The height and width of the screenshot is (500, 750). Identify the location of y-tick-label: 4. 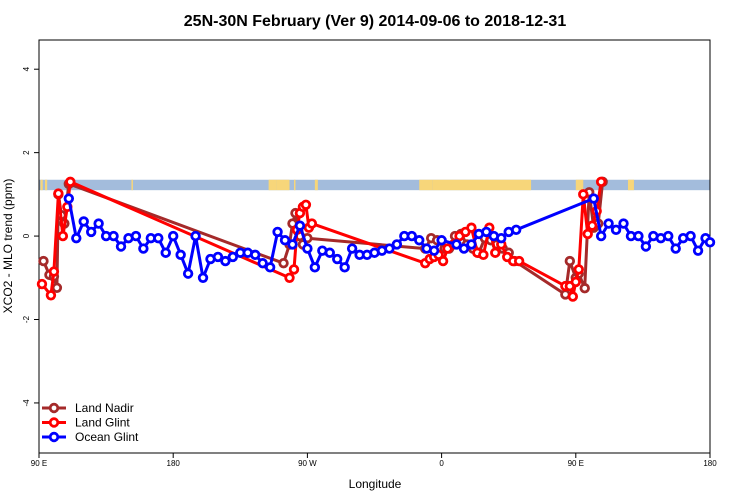
(26, 68).